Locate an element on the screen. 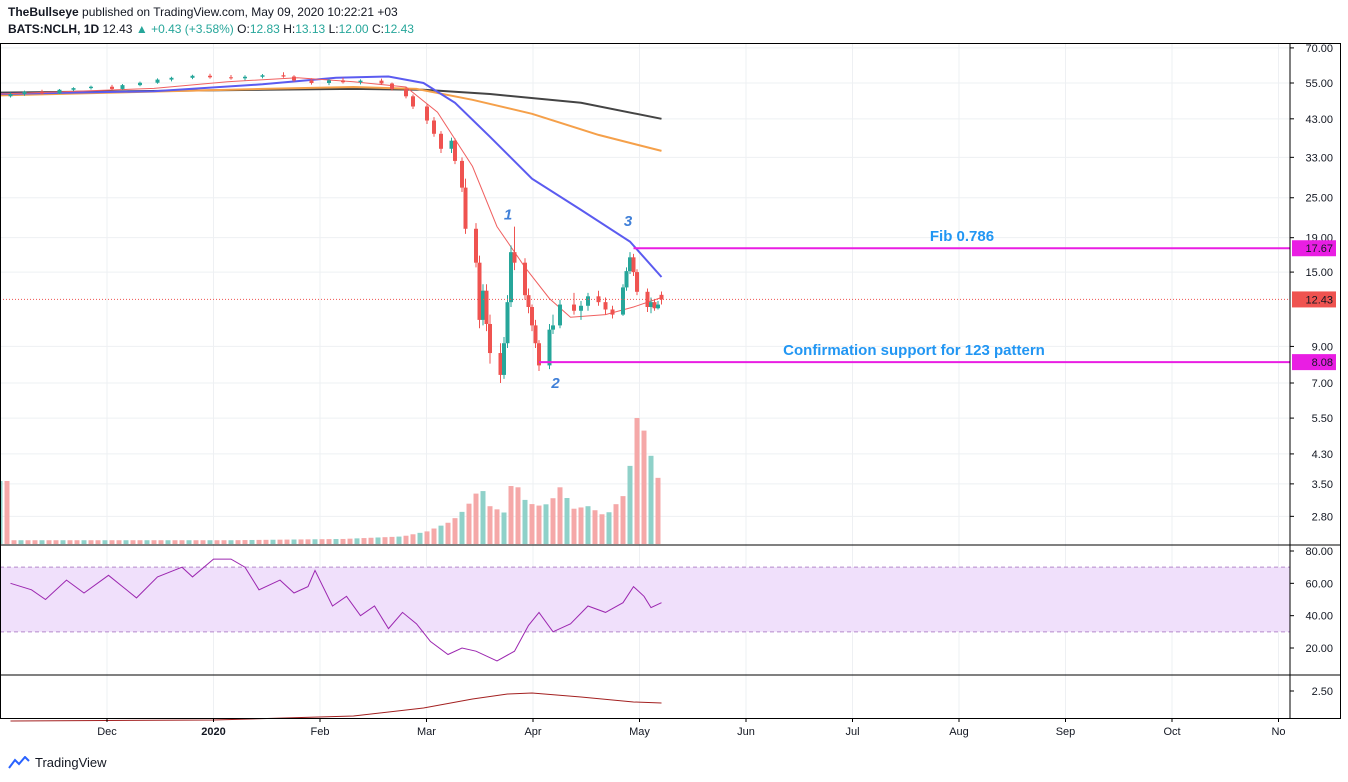  up-arrow-icon: ▲ is located at coordinates (141, 29).